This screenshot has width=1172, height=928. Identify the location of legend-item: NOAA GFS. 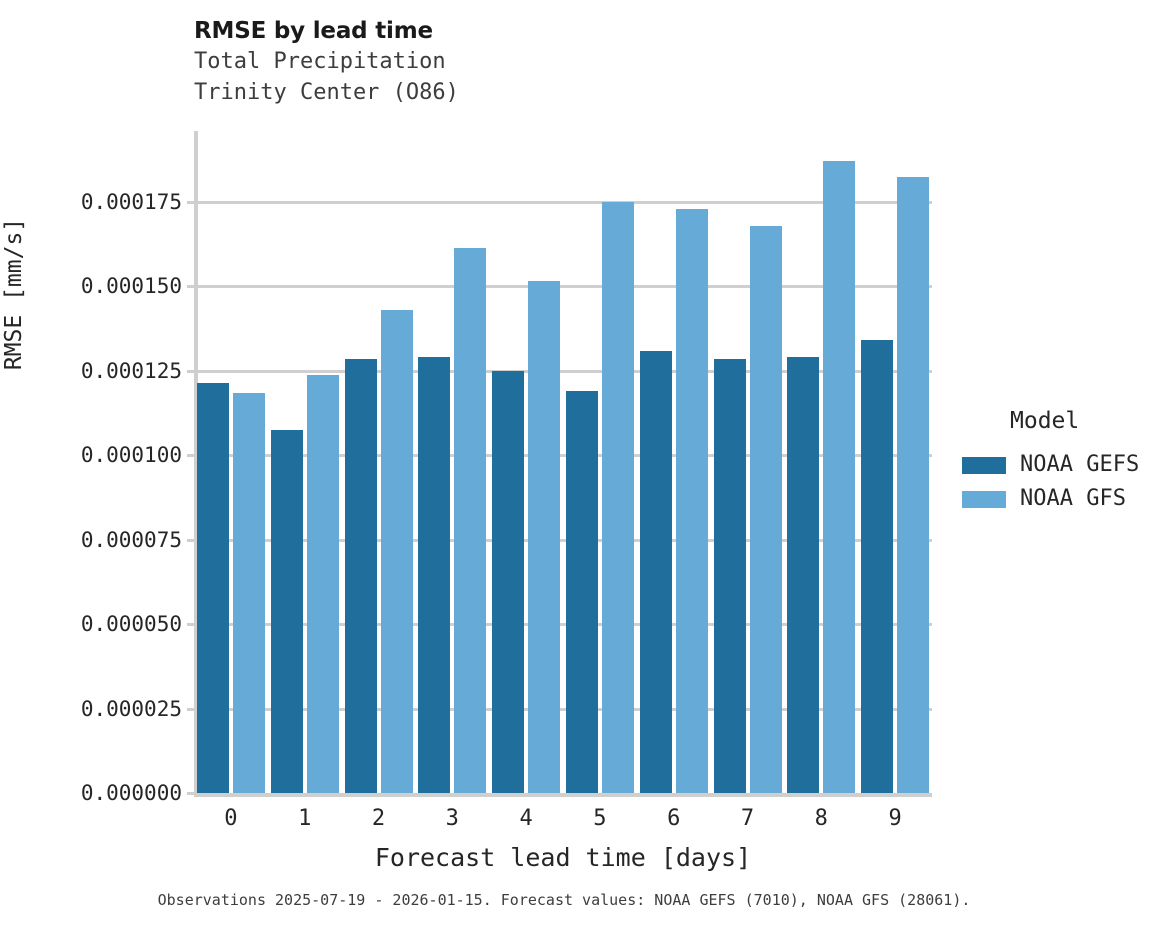
(1050, 499).